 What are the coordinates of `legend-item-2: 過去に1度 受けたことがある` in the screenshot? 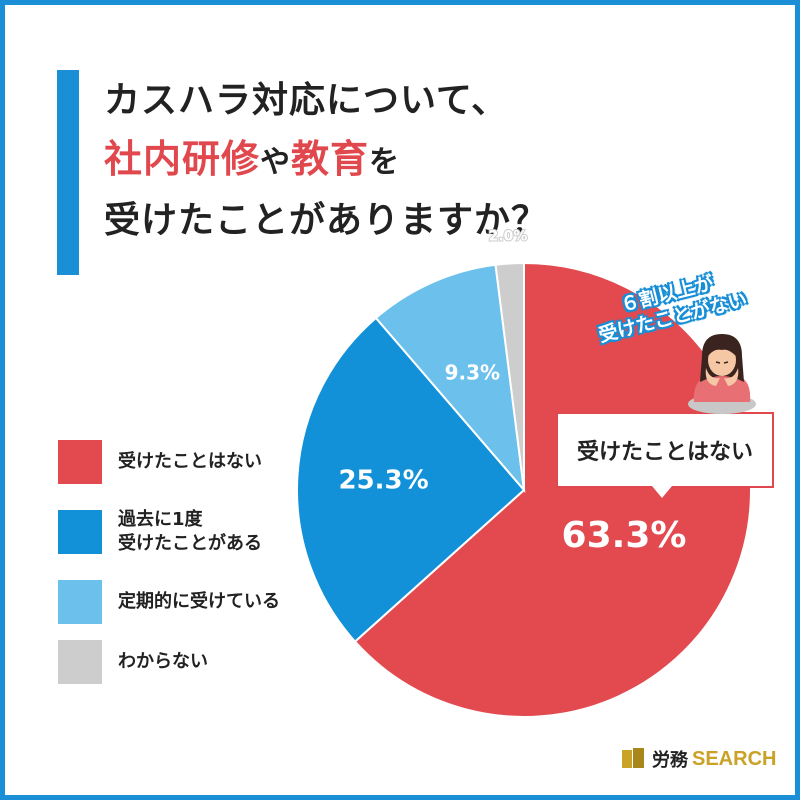 It's located at (208, 531).